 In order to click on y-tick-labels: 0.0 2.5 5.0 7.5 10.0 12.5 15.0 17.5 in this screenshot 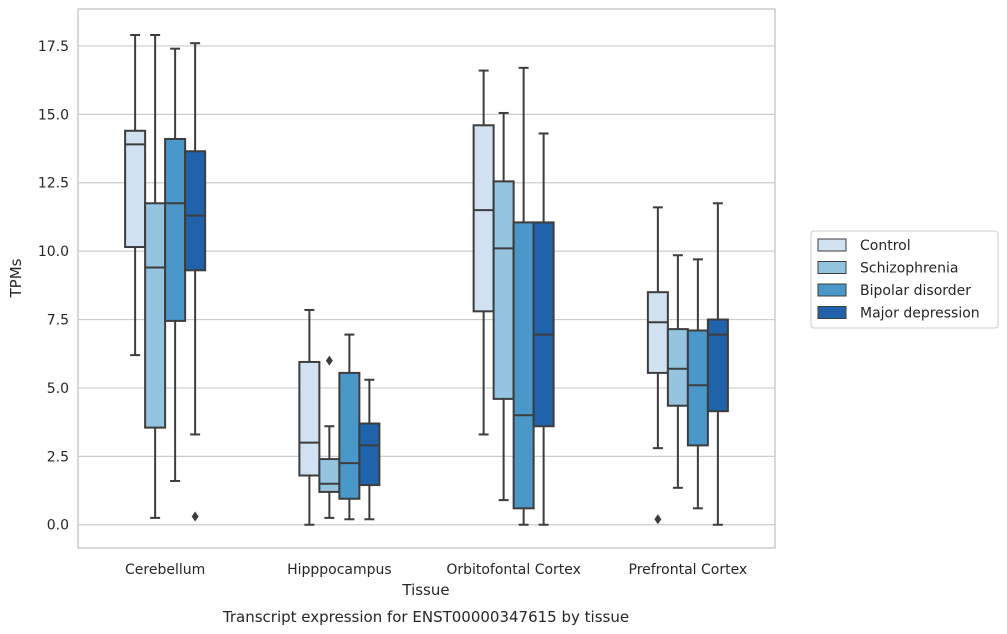, I will do `click(53, 286)`.